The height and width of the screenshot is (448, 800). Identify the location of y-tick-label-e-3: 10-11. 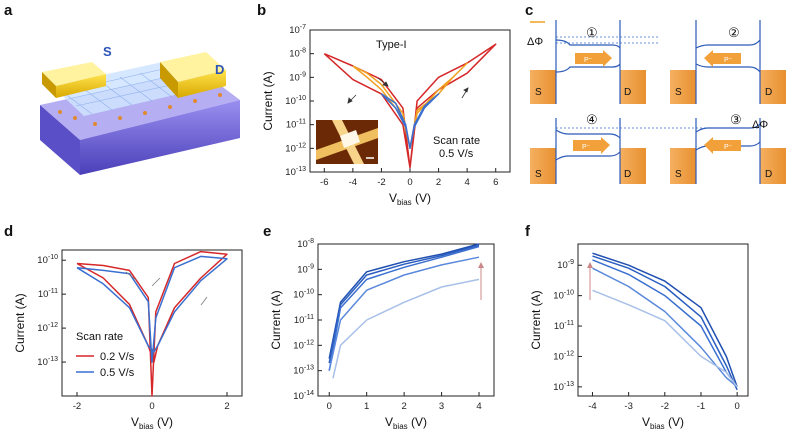
(304, 320).